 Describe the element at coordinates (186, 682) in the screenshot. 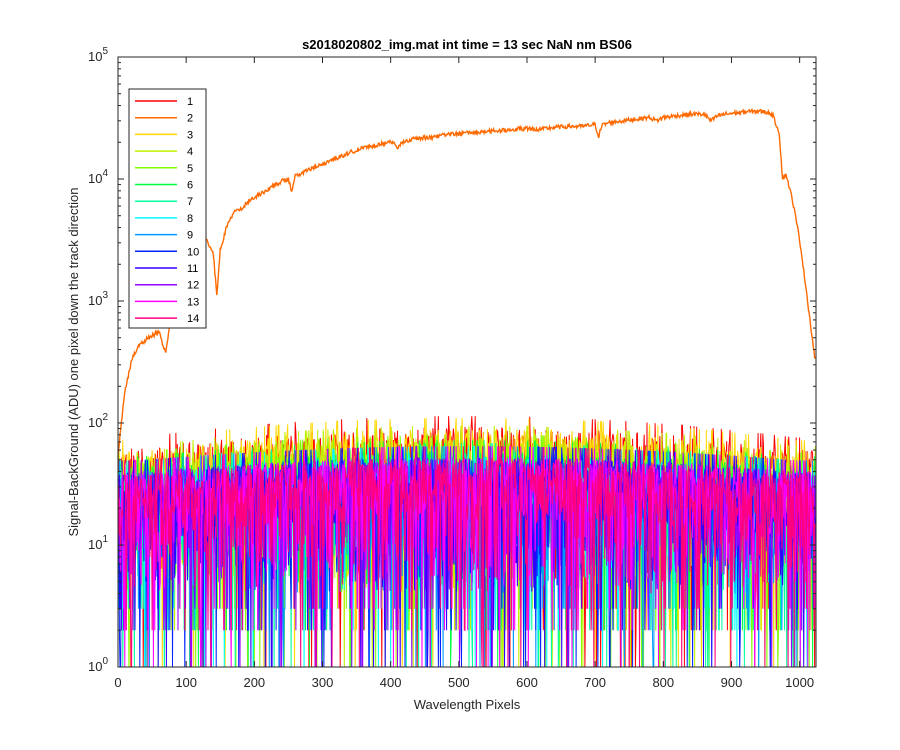

I see `x-tick-label: 100` at that location.